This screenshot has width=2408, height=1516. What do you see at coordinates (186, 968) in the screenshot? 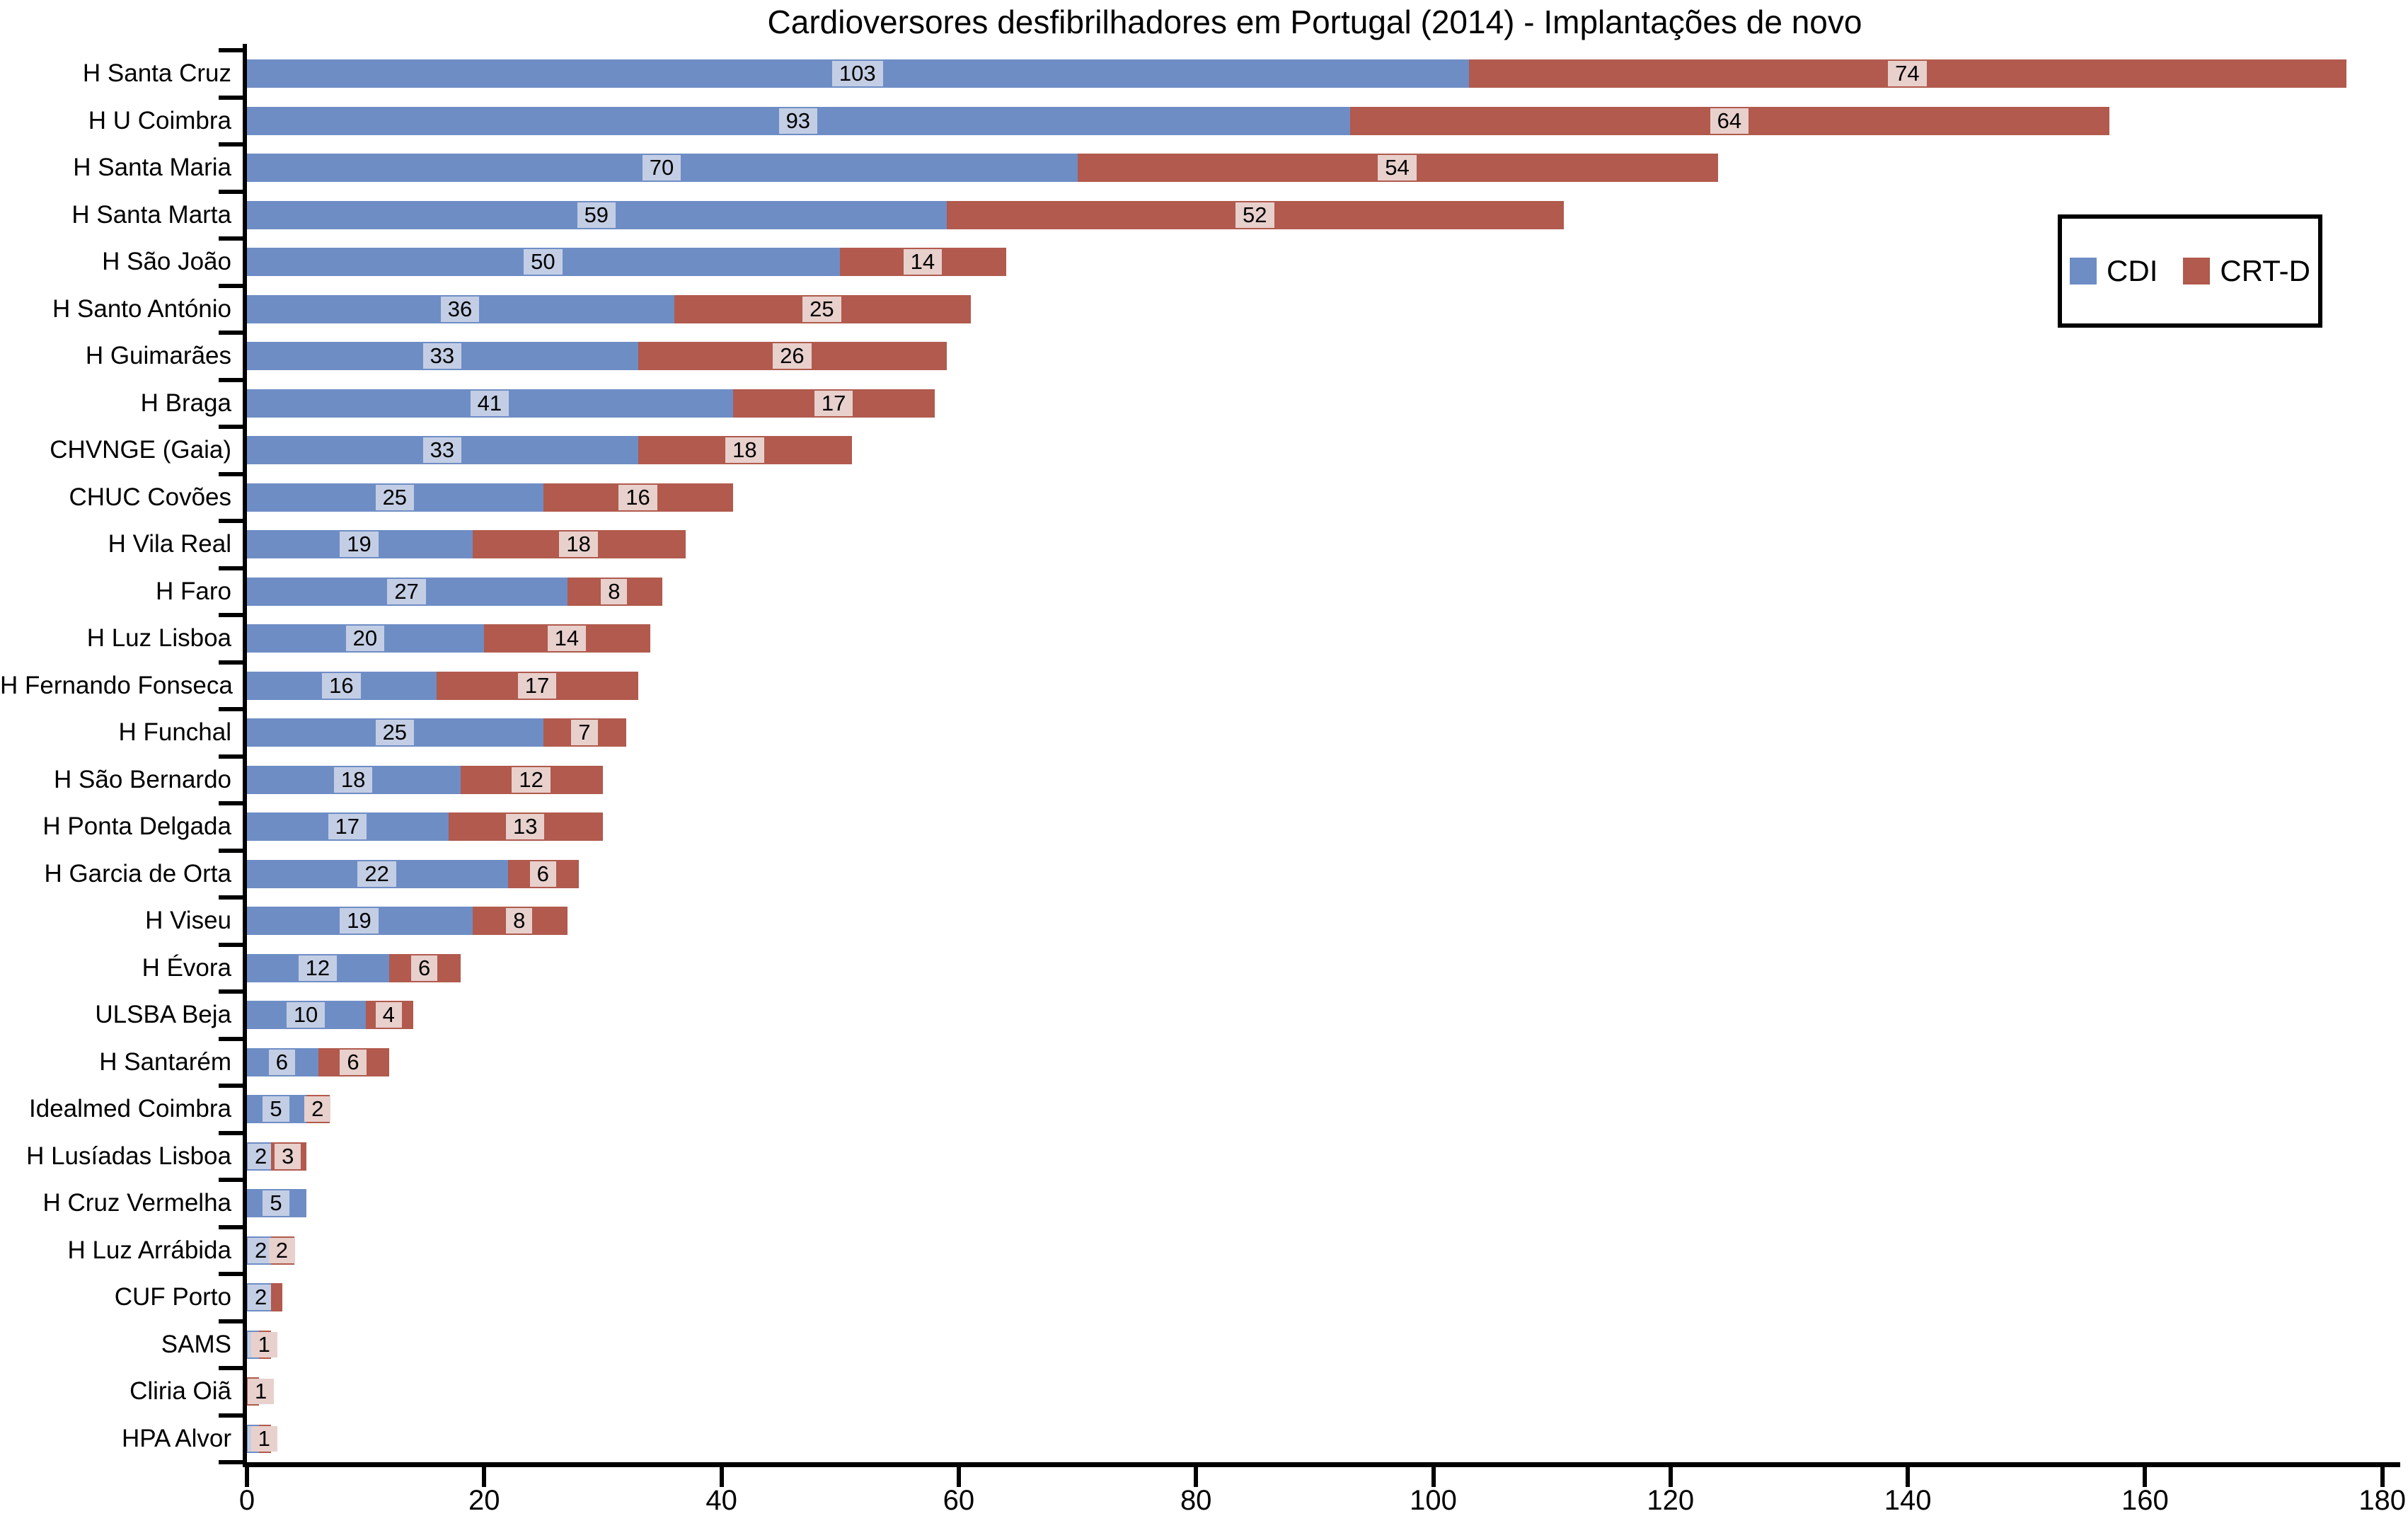
I see `category-label: H Évora` at bounding box center [186, 968].